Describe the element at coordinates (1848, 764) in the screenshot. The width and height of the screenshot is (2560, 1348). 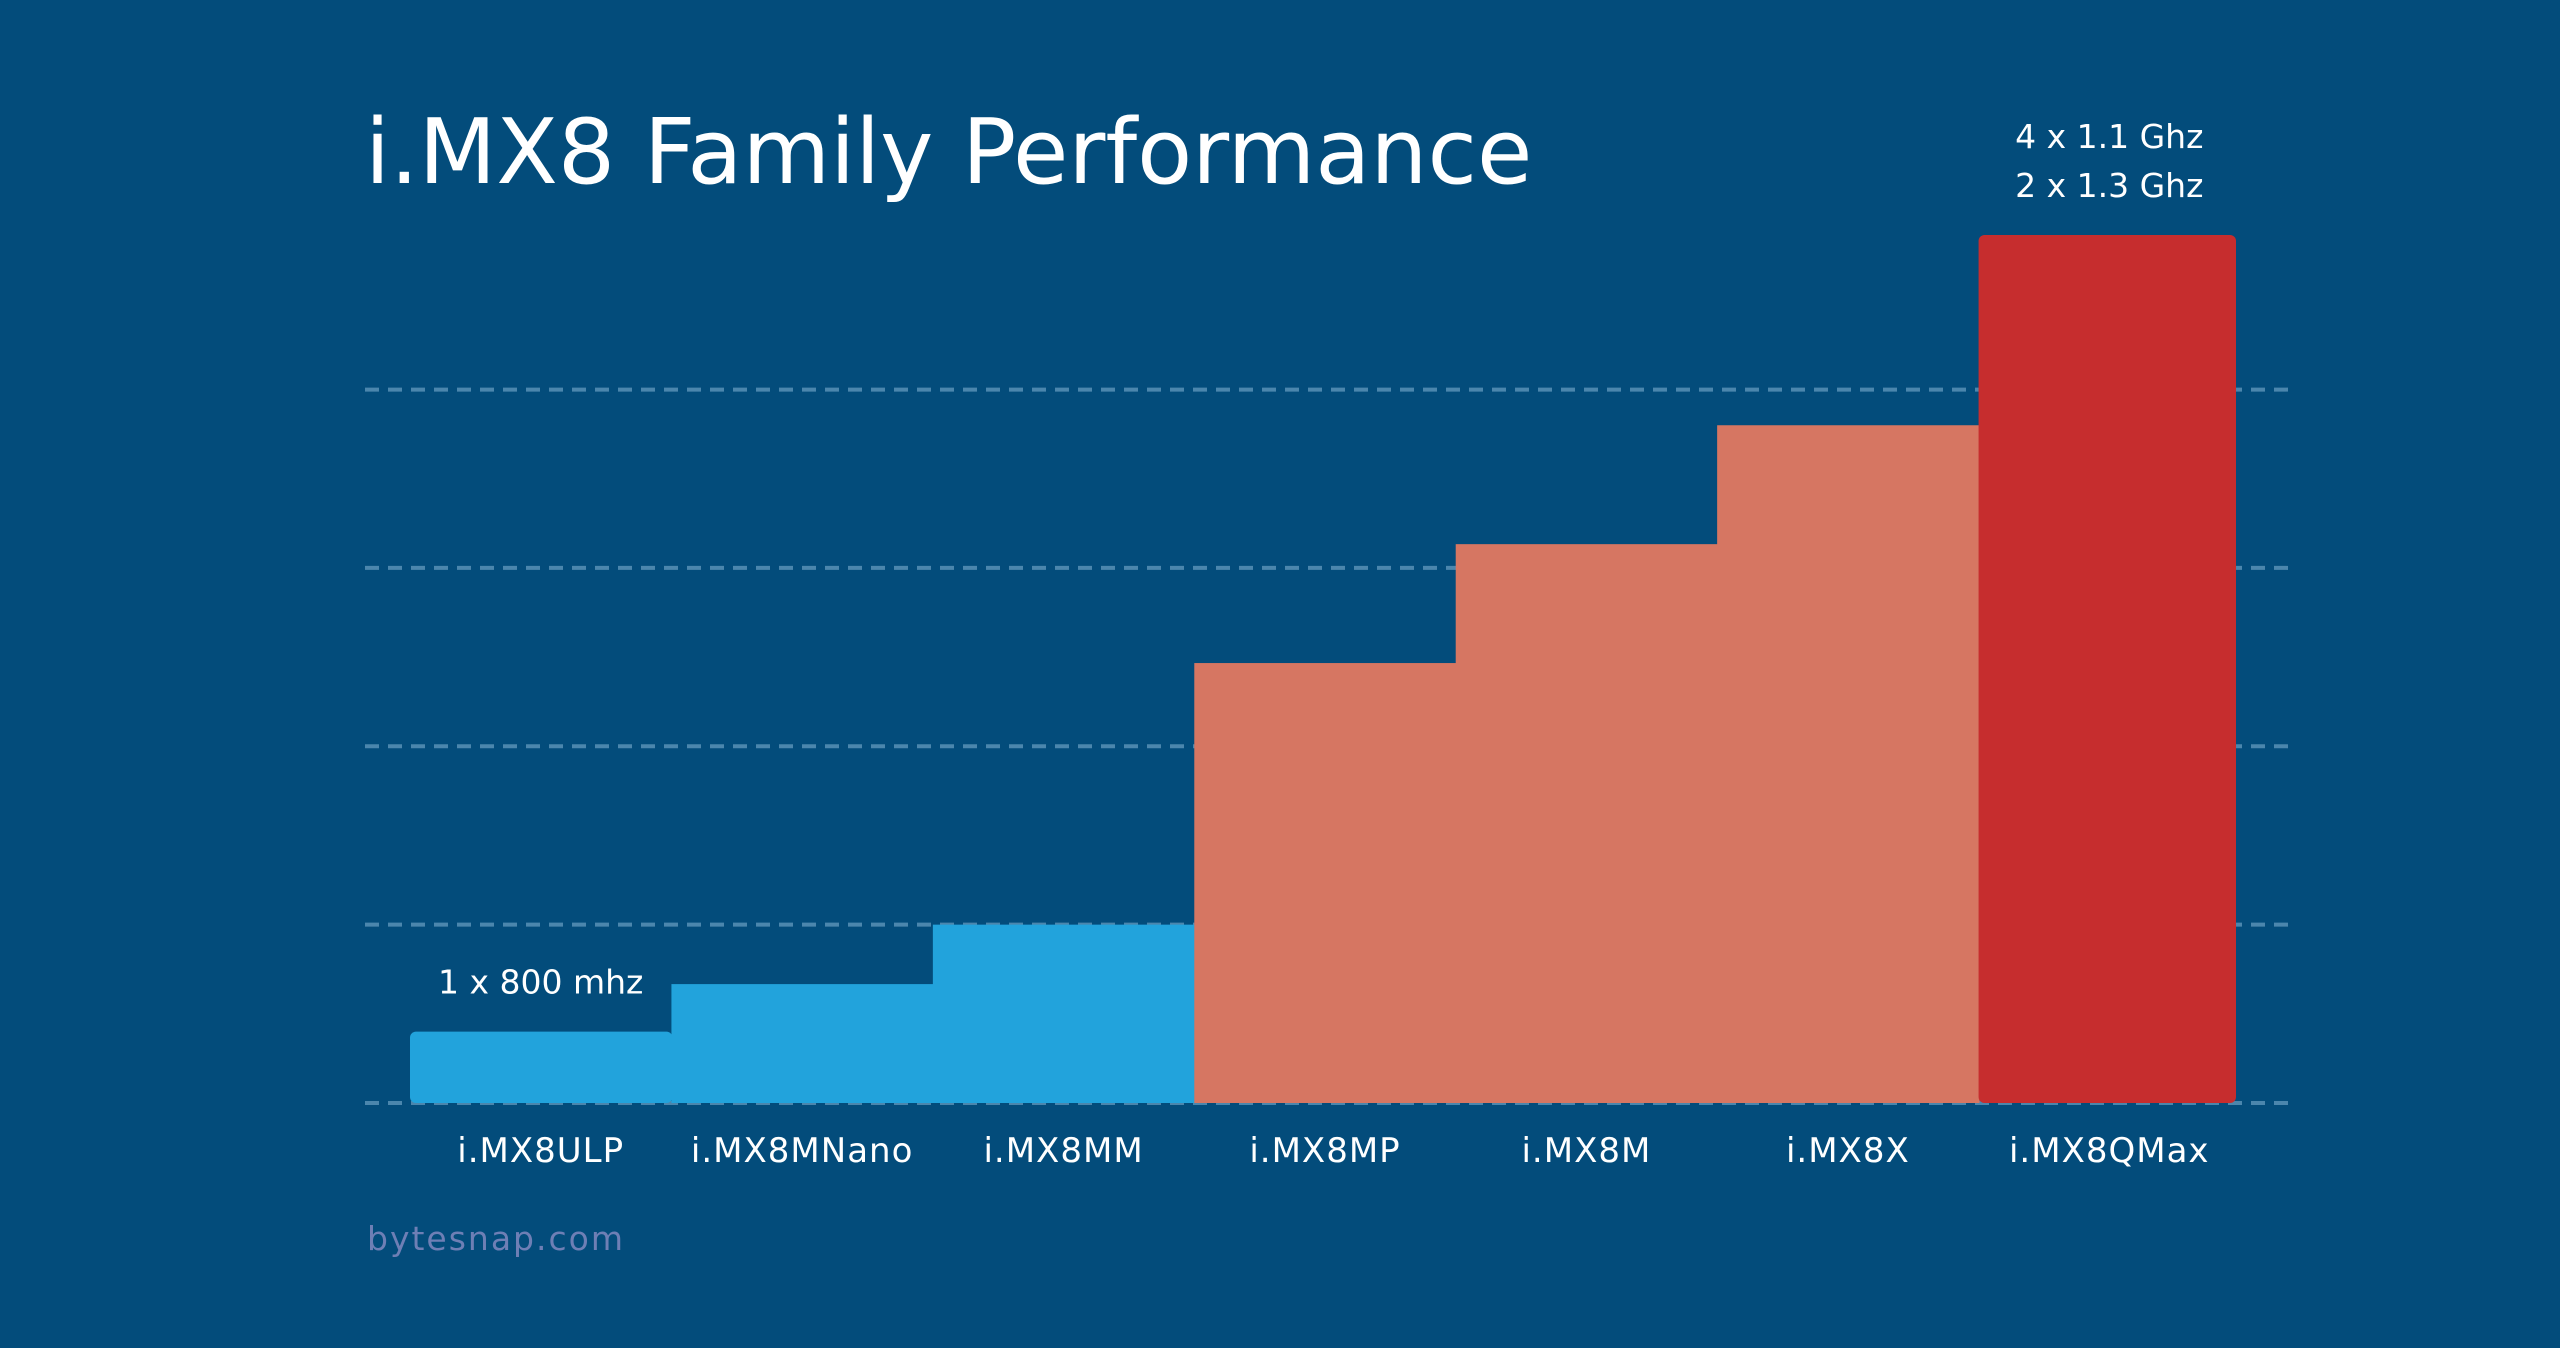
I see `bar-i-mx8x` at that location.